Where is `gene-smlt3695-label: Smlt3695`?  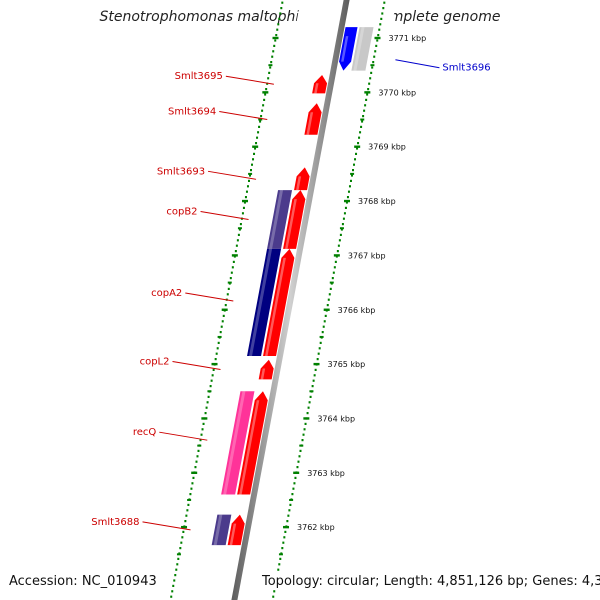
gene-smlt3695-label: Smlt3695 is located at coordinates (224, 78).